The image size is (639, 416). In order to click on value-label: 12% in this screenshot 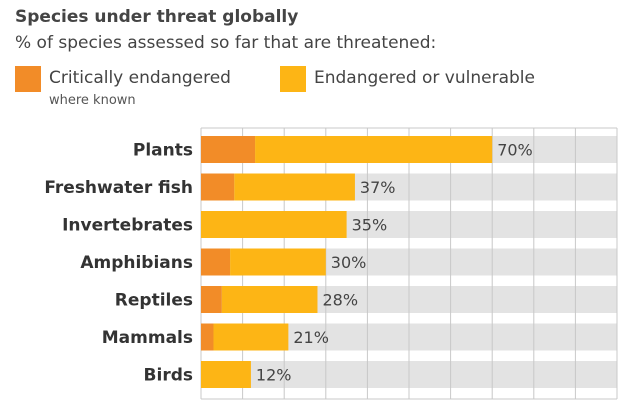, I will do `click(274, 375)`.